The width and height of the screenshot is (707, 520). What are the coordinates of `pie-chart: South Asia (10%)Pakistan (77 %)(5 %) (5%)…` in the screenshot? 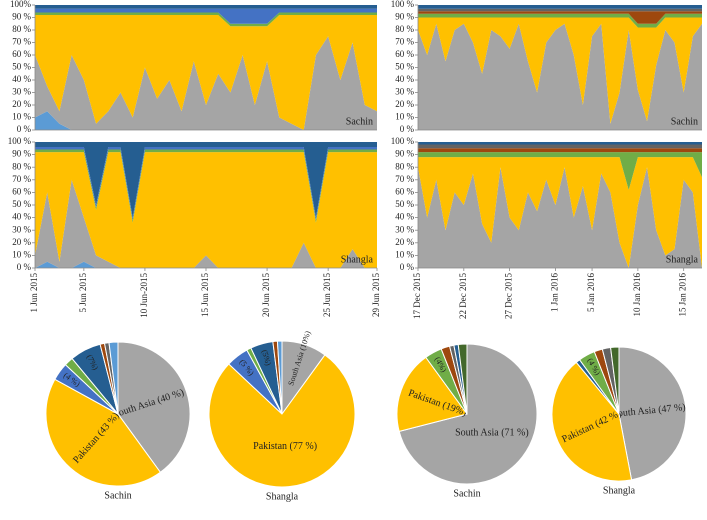 It's located at (282, 415).